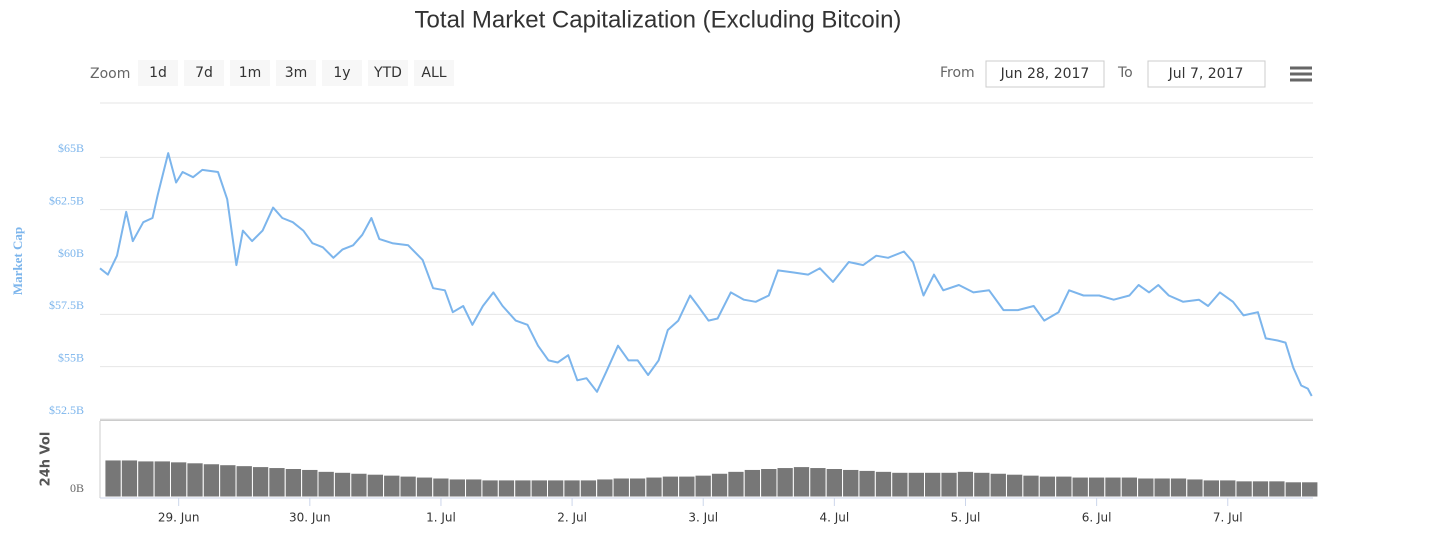 This screenshot has width=1447, height=533. Describe the element at coordinates (66, 305) in the screenshot. I see `y-tick-label: $57.5B` at that location.